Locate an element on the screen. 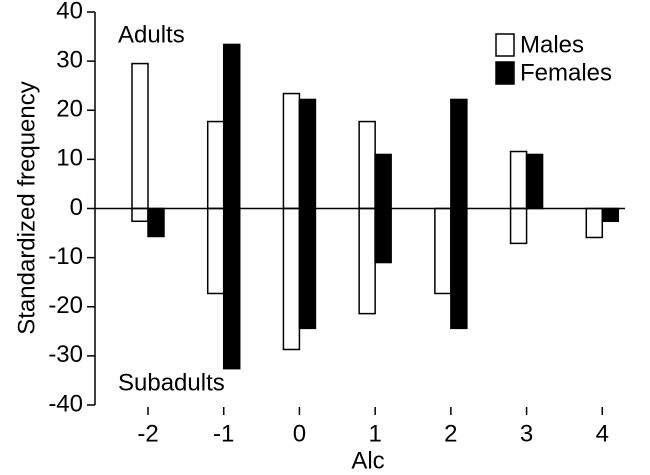  y-tick-label: 30 is located at coordinates (69, 59).